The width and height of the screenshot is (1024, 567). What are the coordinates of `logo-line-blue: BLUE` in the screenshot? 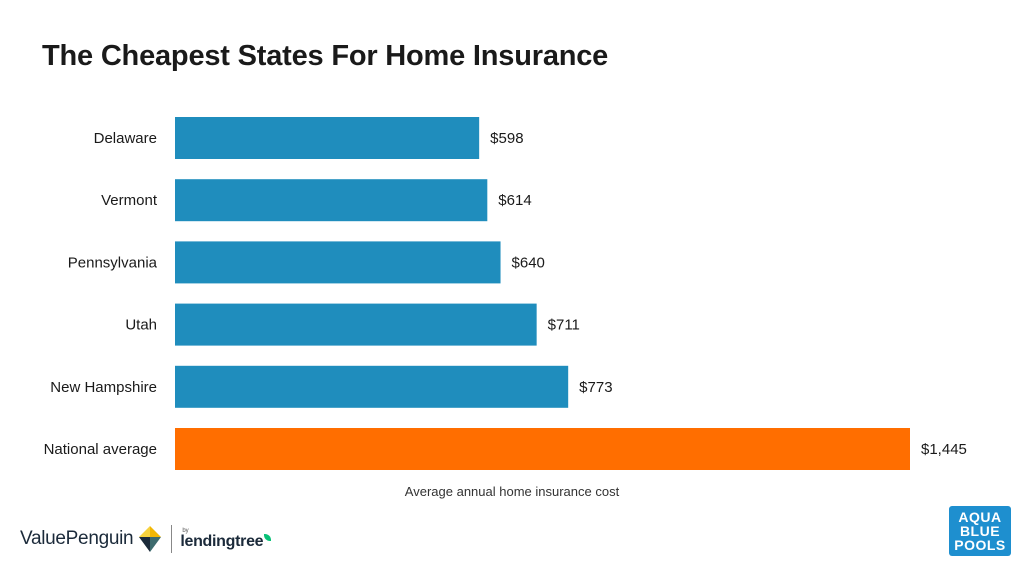 It's located at (980, 531).